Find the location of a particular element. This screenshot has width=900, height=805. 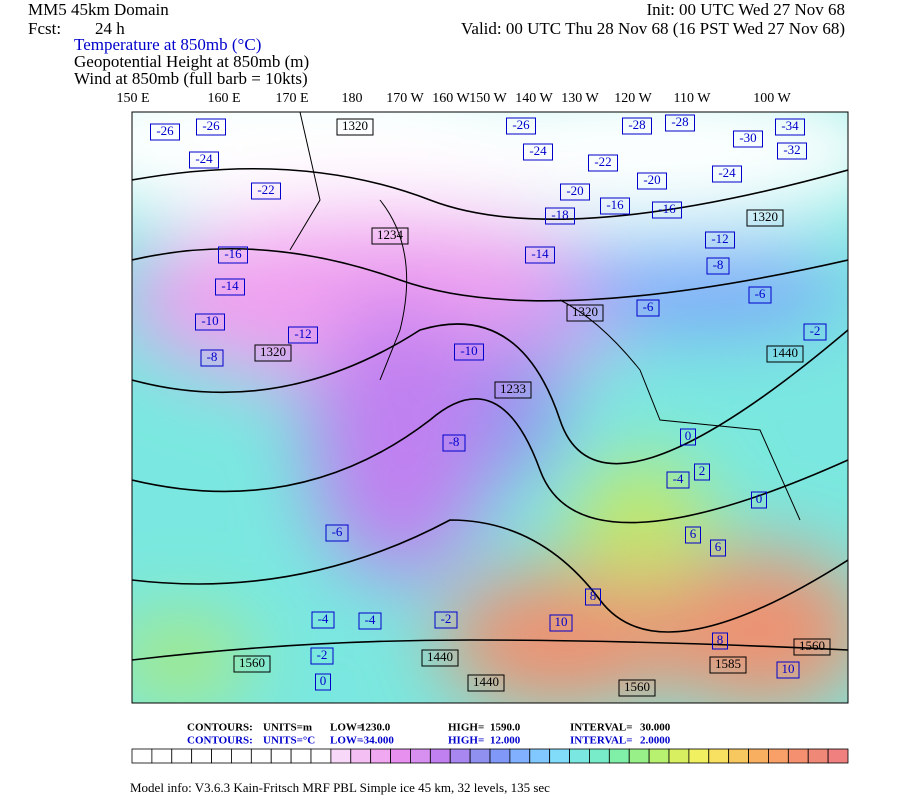

temperature-label: -8 is located at coordinates (454, 441).